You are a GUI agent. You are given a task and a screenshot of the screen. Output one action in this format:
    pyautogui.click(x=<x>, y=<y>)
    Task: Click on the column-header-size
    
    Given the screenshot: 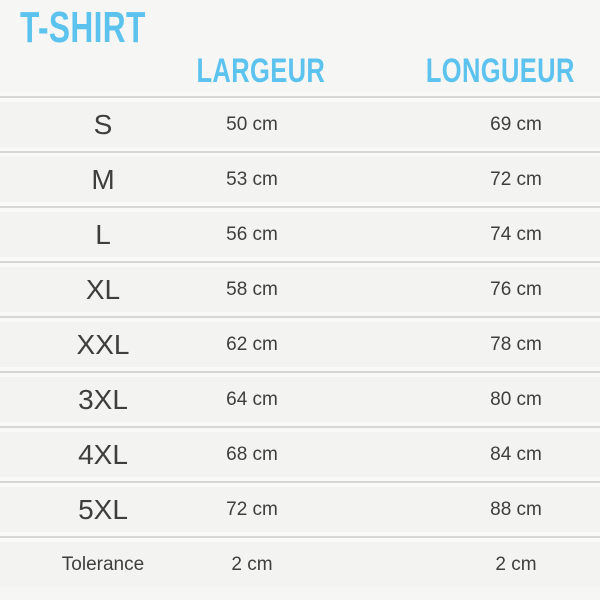 What is the action you would take?
    pyautogui.click(x=87, y=71)
    